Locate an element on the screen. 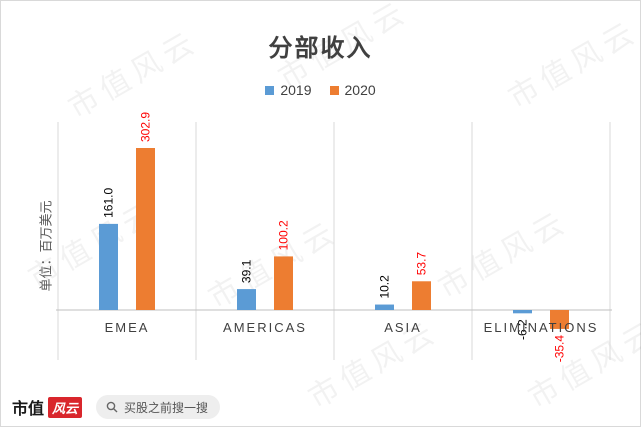 The width and height of the screenshot is (641, 427). search-text: 买股之前搜一搜 is located at coordinates (166, 407).